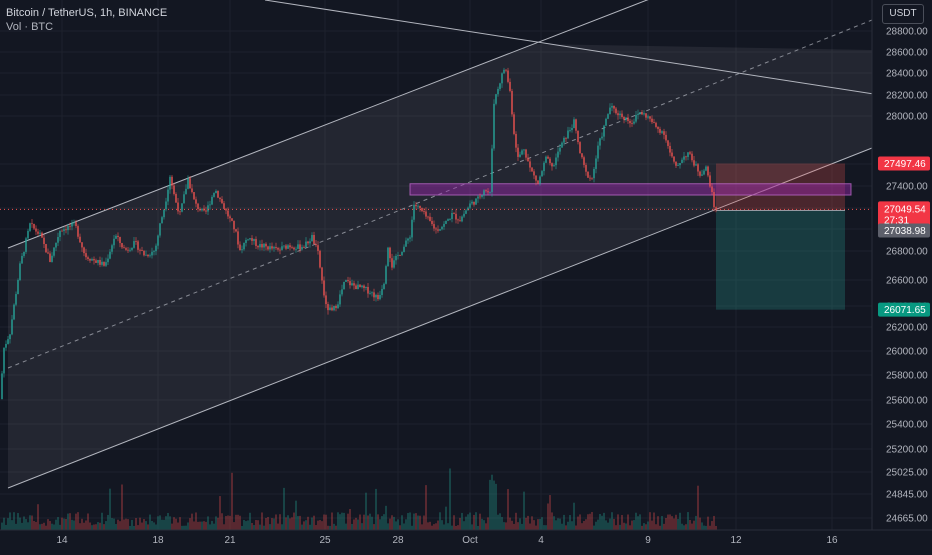 The width and height of the screenshot is (932, 555). Describe the element at coordinates (907, 252) in the screenshot. I see `price-tick-label: 26800.00` at that location.